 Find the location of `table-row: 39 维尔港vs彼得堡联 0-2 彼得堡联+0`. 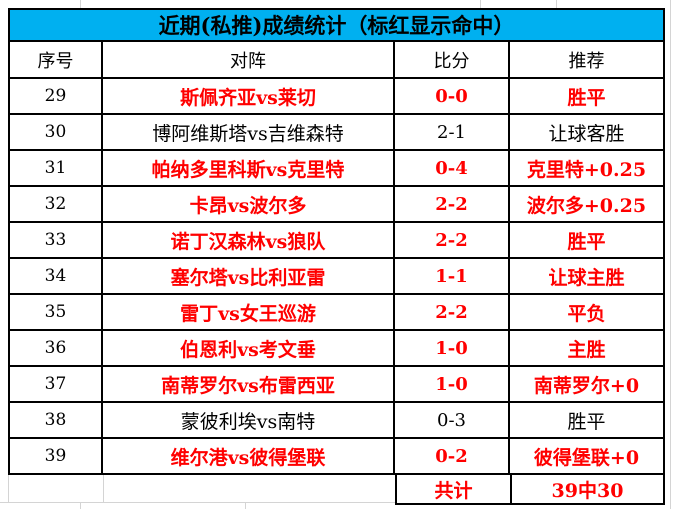

table-row: 39 维尔港vs彼得堡联 0-2 彼得堡联+0 is located at coordinates (336, 457).